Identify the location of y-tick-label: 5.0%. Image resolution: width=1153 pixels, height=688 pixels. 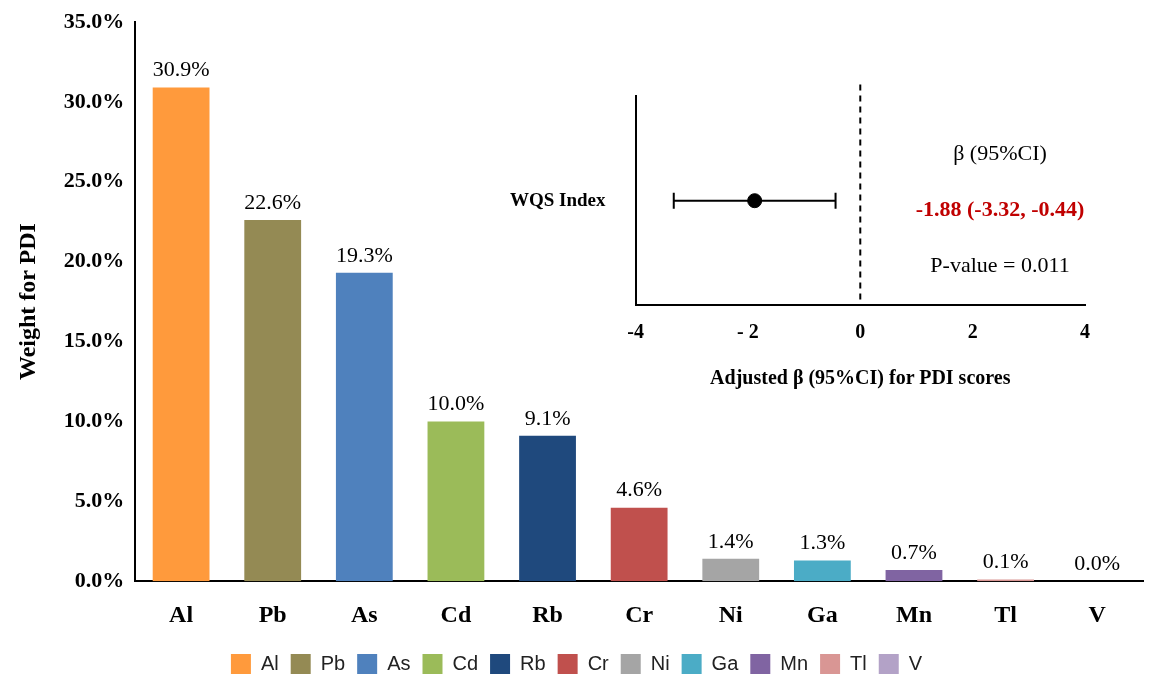
(99, 499).